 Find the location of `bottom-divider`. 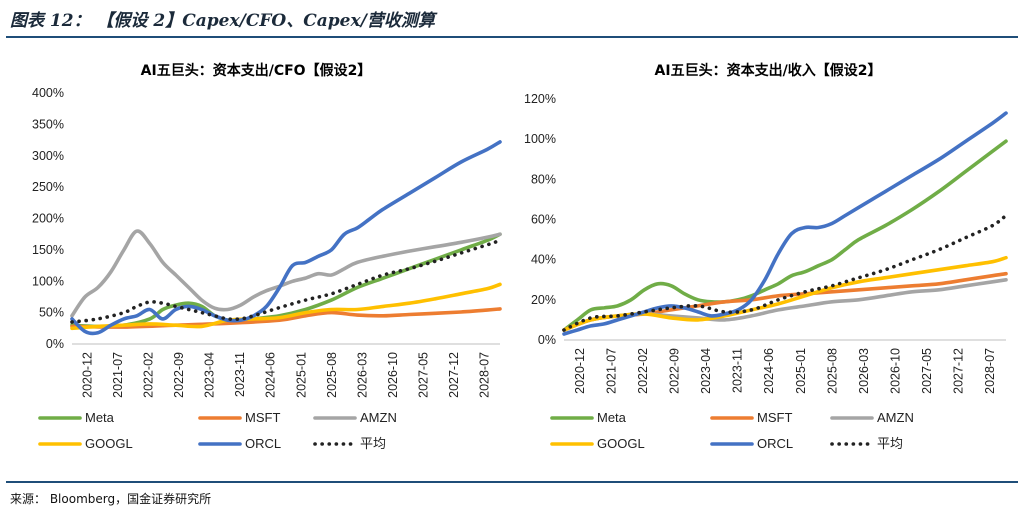

bottom-divider is located at coordinates (512, 482).